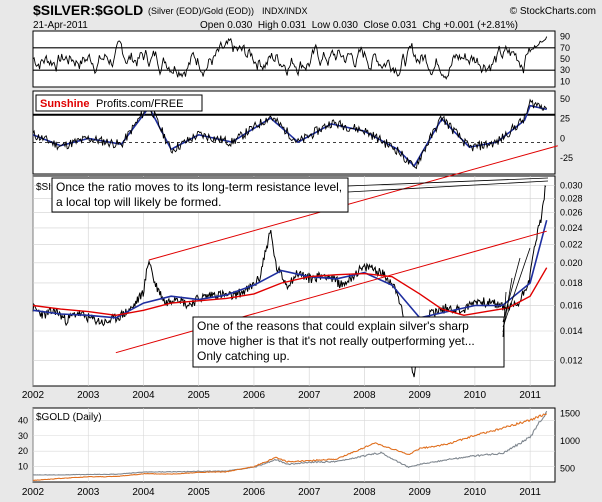  I want to click on annotation-top-box, so click(200, 195).